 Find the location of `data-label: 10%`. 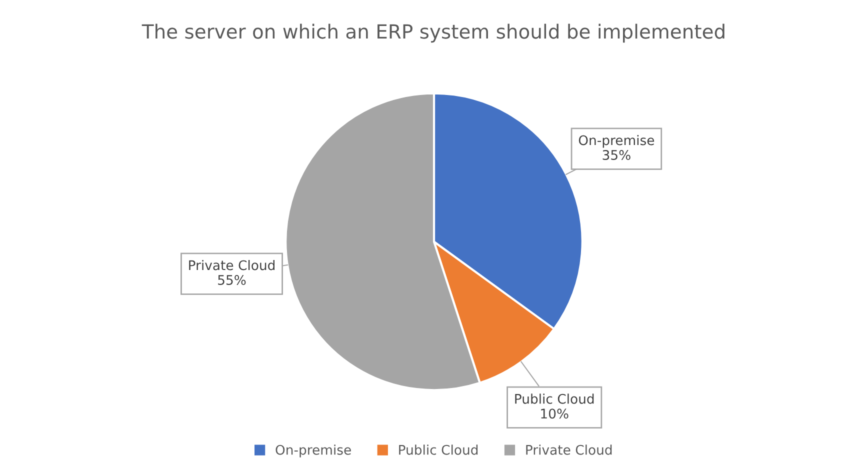

data-label: 10% is located at coordinates (554, 413).